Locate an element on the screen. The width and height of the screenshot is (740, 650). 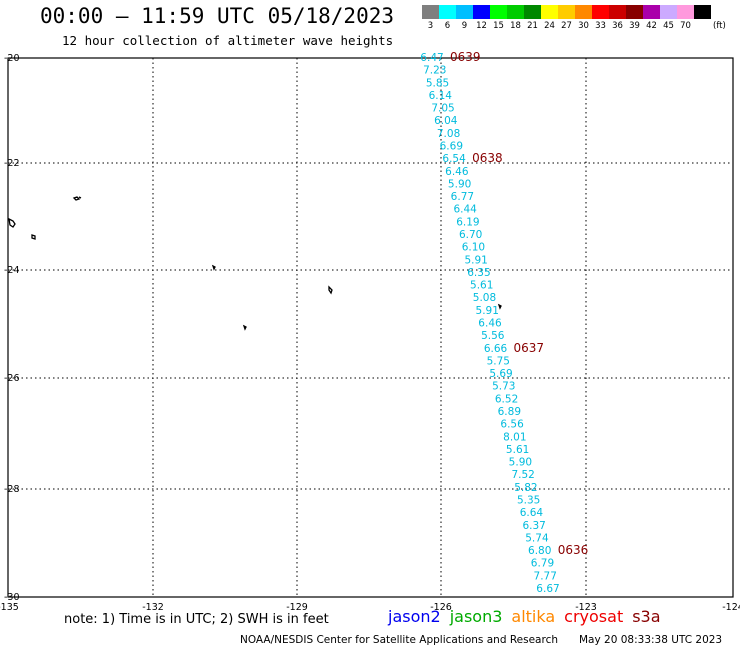
swh-value-label: 6.14 is located at coordinates (441, 96).